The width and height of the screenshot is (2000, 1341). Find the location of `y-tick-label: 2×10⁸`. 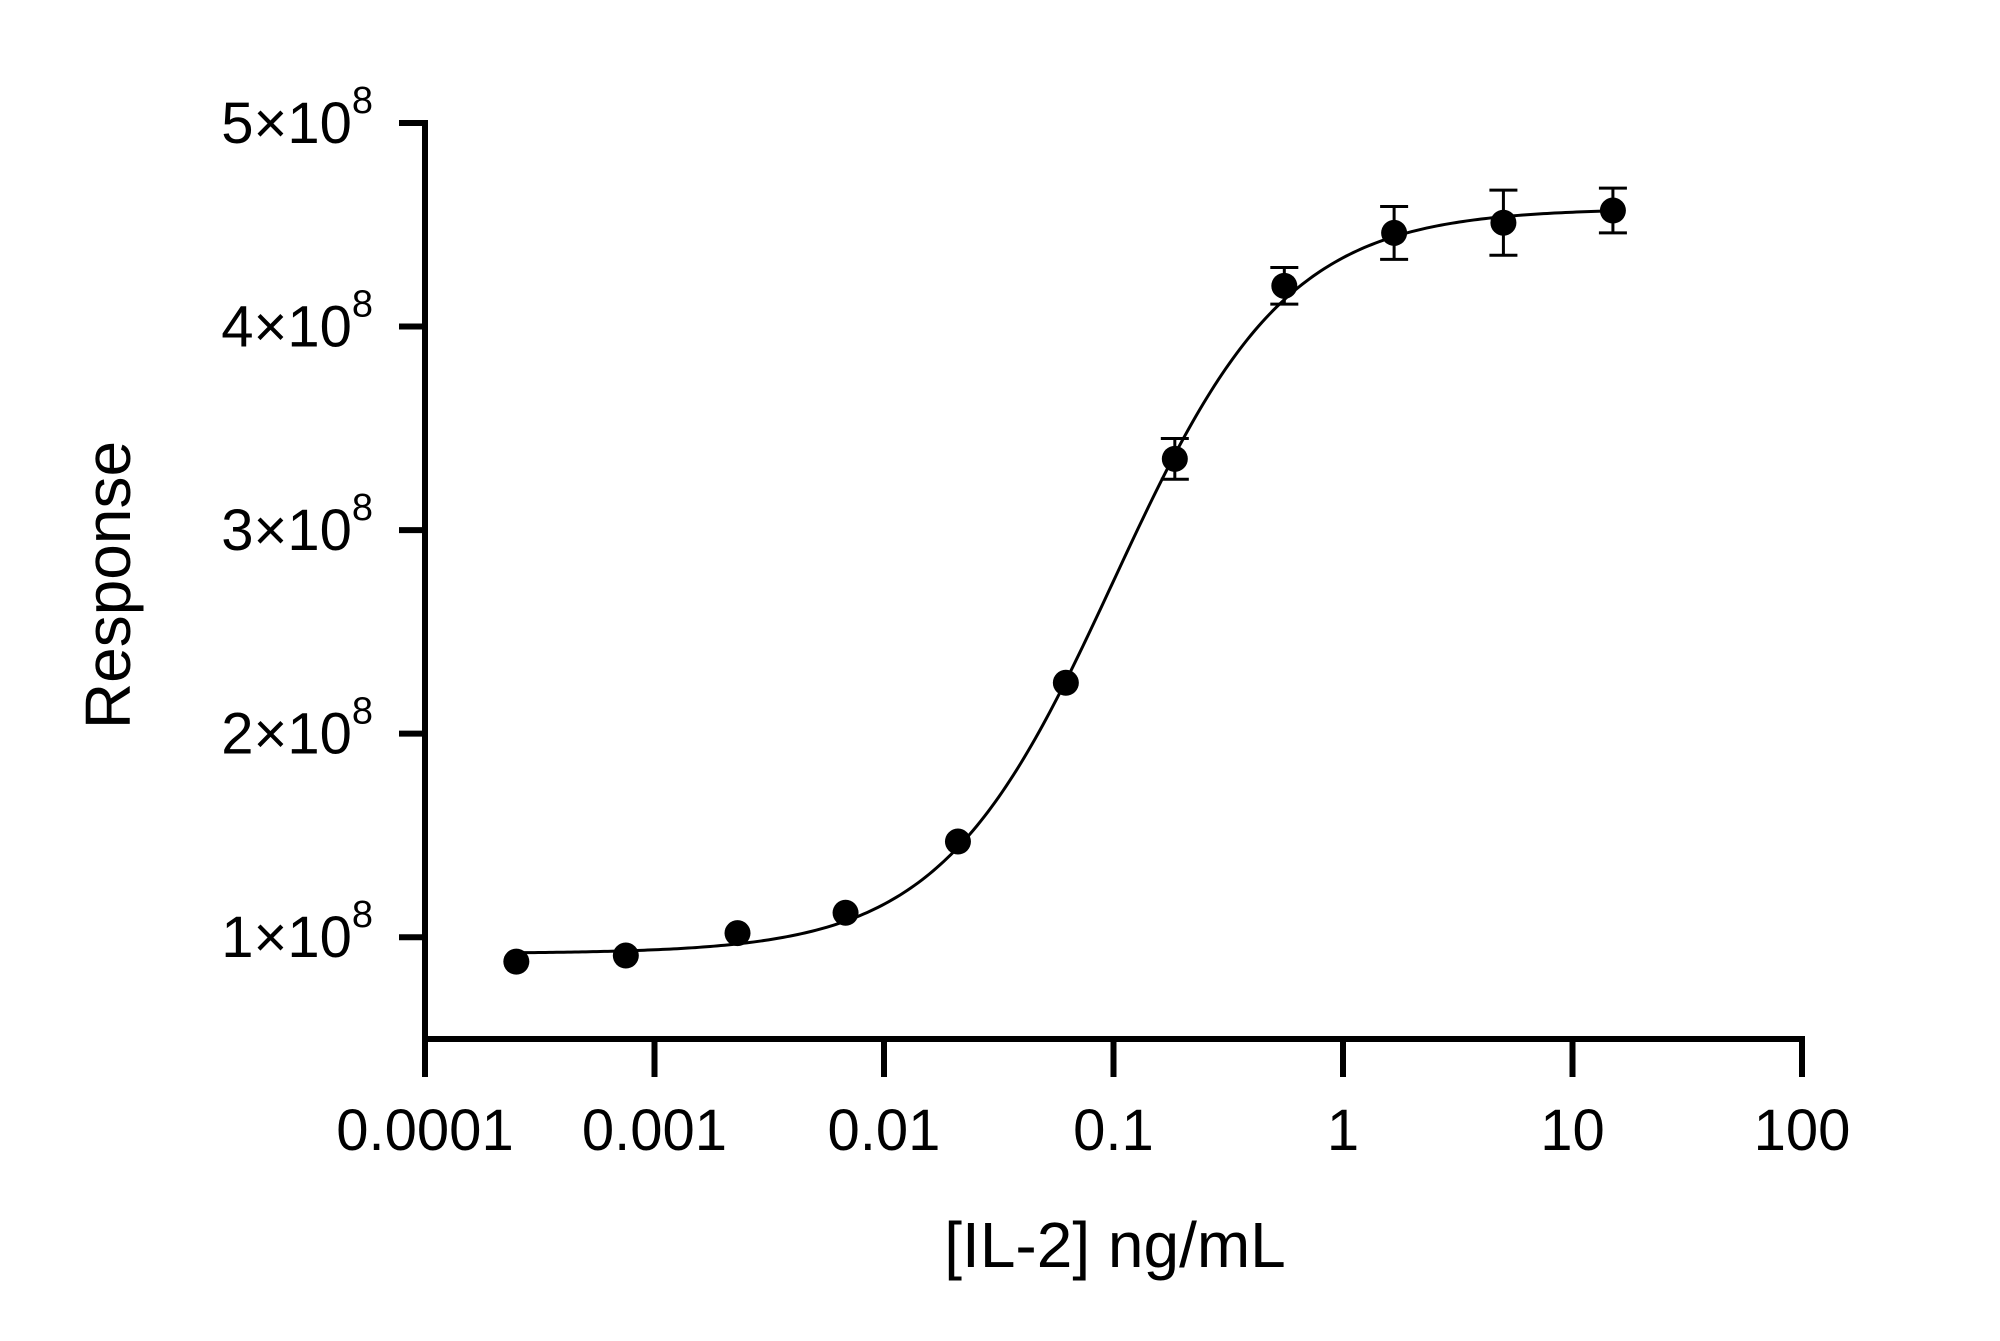

y-tick-label: 2×10⁸ is located at coordinates (297, 729).